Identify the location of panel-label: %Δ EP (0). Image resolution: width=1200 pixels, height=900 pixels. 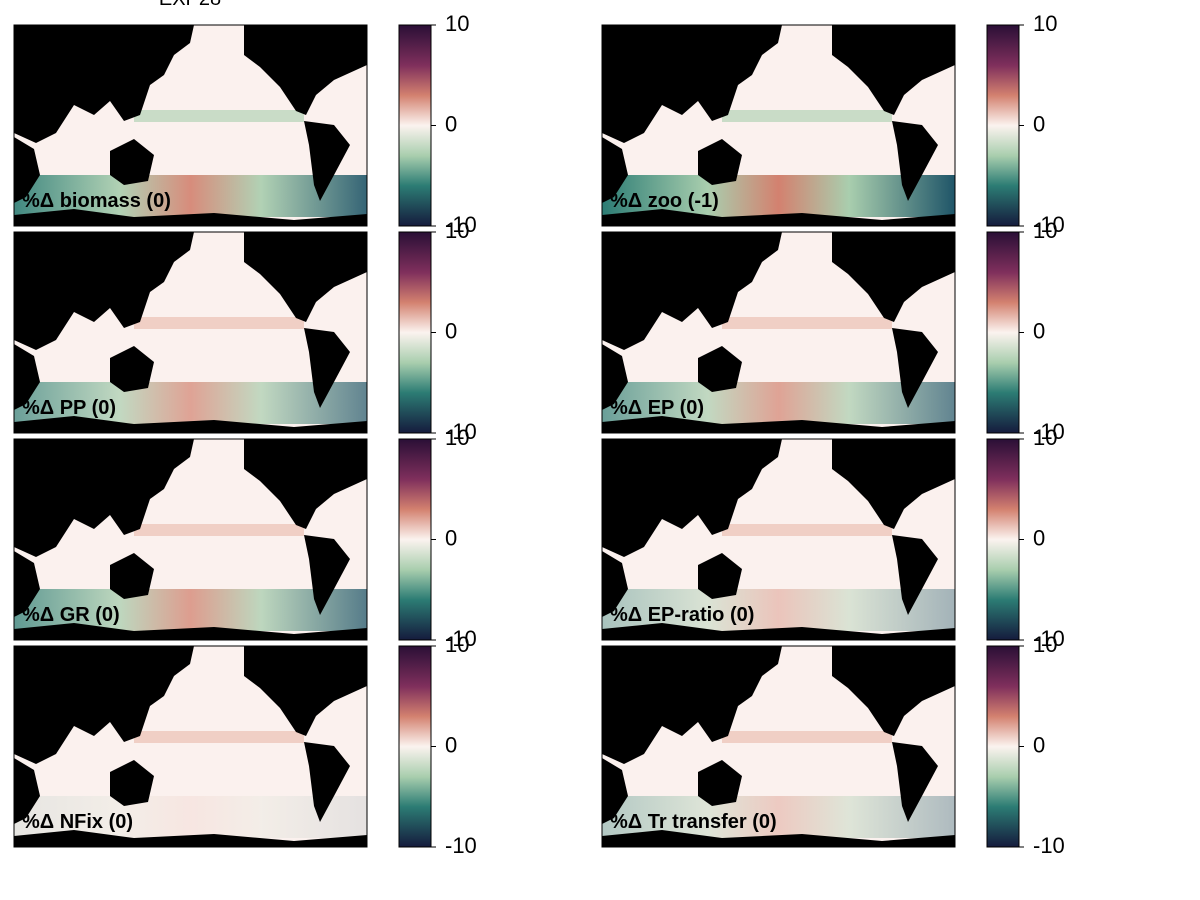
(657, 408).